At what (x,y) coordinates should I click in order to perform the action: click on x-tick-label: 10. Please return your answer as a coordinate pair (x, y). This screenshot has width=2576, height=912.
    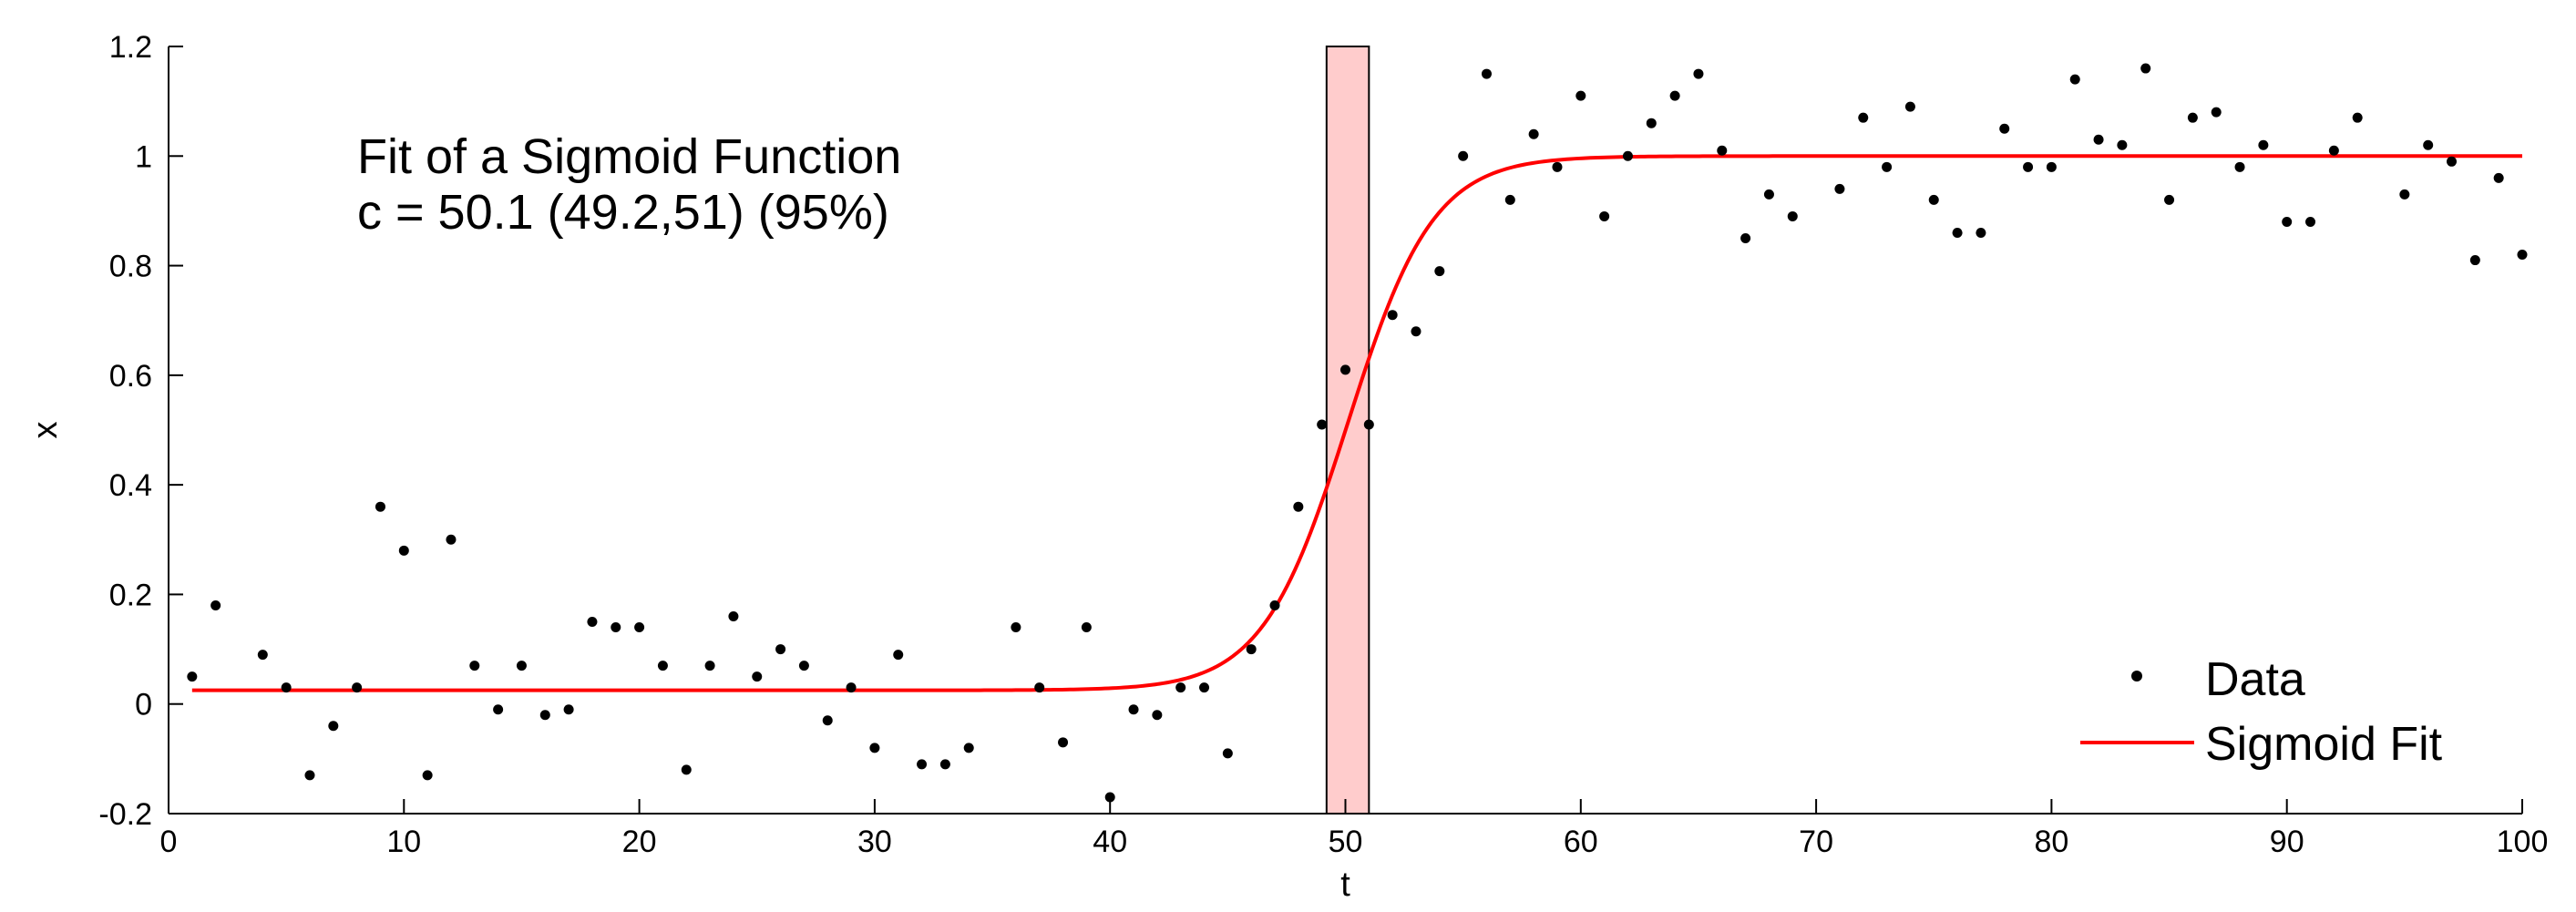
    Looking at the image, I should click on (403, 842).